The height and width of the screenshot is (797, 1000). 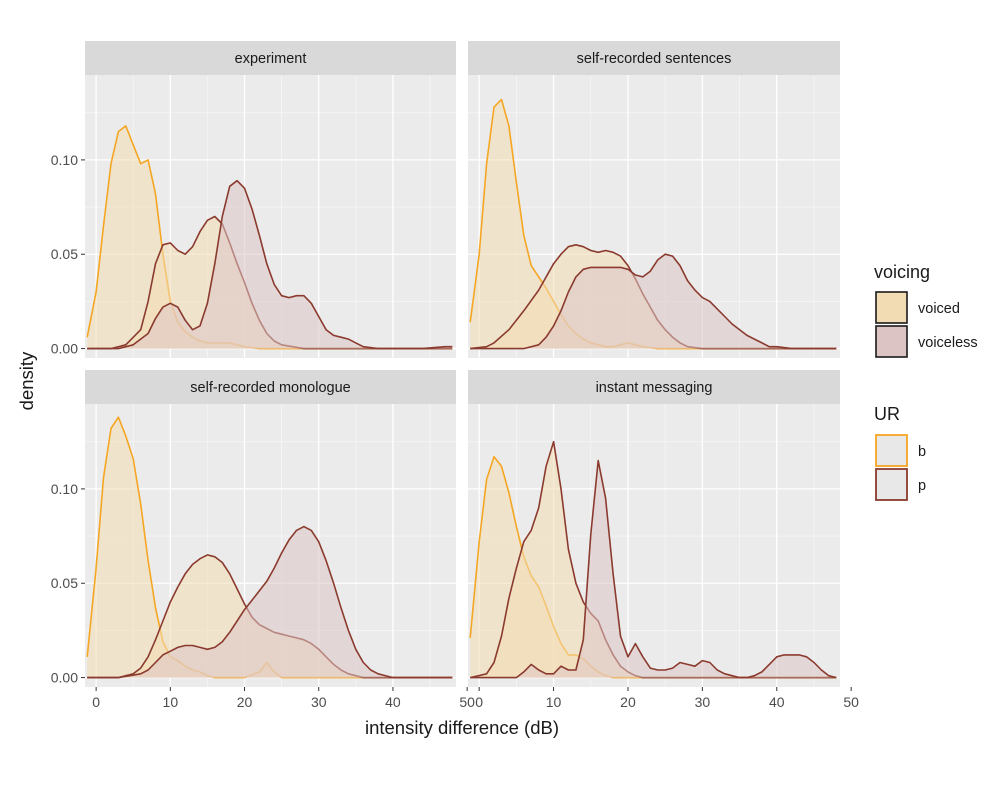 I want to click on legend-voicing-title: voicing, so click(x=902, y=272).